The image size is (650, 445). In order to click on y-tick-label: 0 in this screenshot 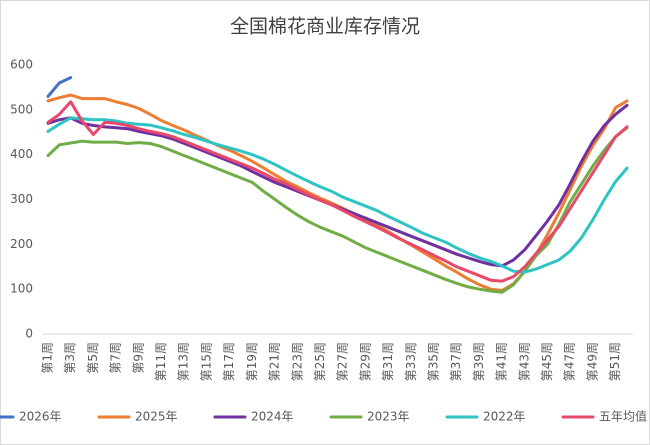, I will do `click(29, 334)`.